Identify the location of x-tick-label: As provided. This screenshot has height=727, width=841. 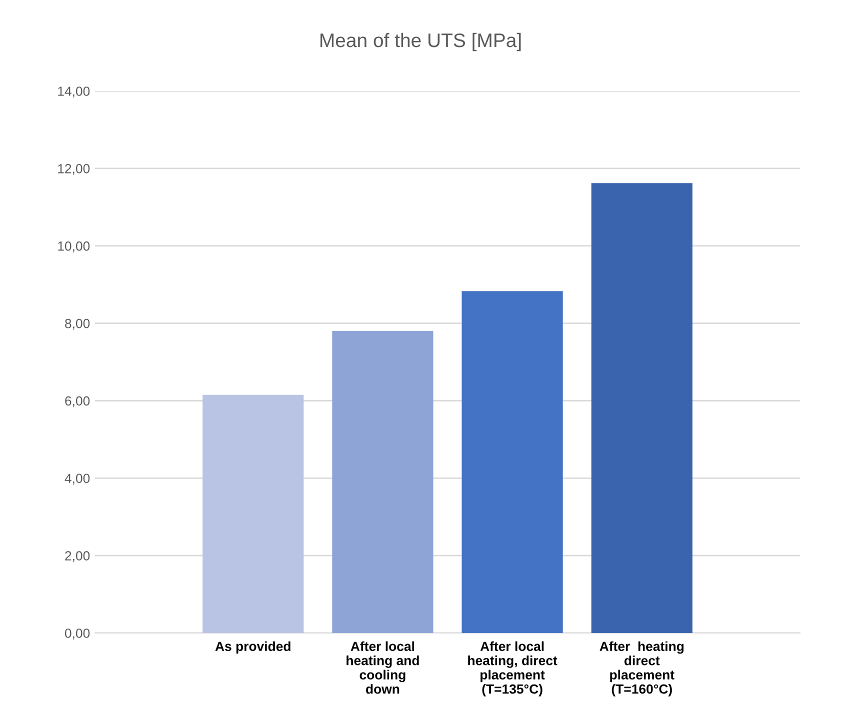
(252, 647).